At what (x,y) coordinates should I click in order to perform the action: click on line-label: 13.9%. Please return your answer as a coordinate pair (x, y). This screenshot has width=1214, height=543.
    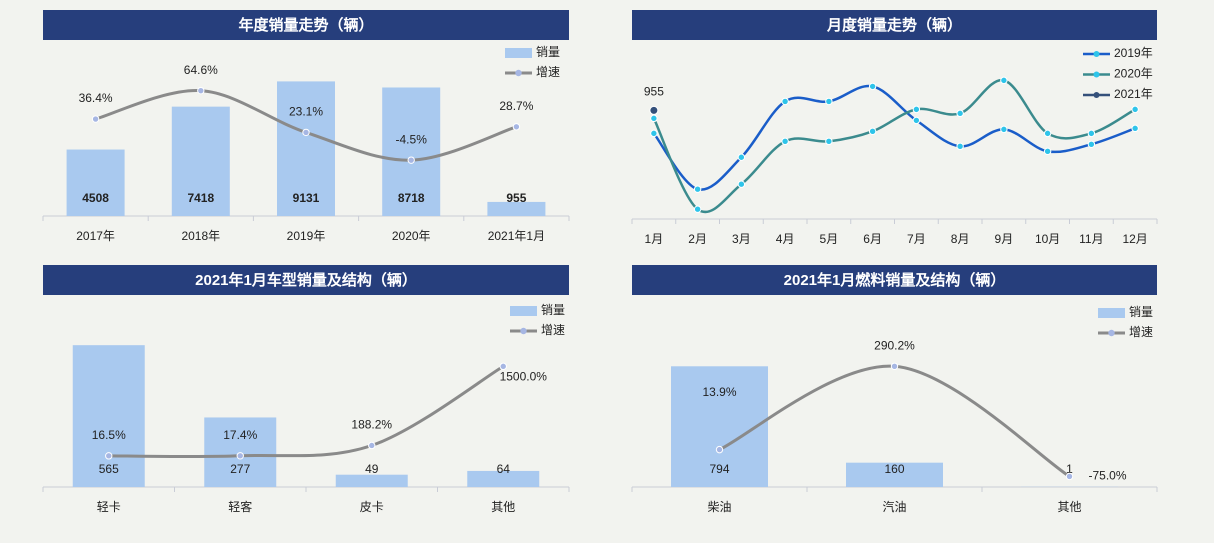
    Looking at the image, I should click on (719, 392).